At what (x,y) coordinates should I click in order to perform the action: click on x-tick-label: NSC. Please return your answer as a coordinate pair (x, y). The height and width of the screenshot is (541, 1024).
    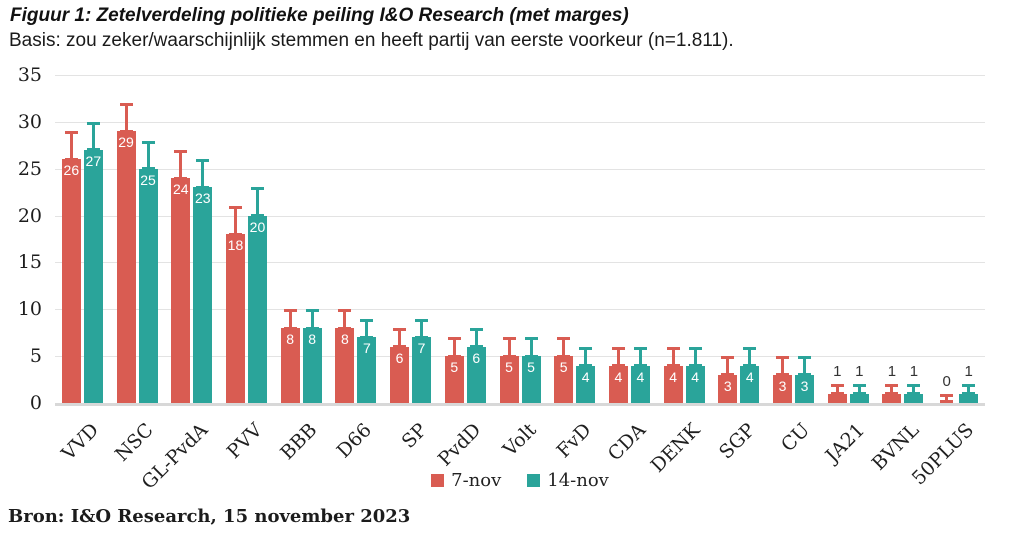
    Looking at the image, I should click on (134, 442).